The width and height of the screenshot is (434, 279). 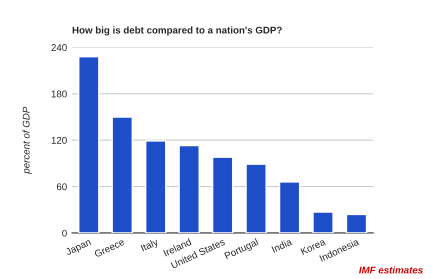 What do you see at coordinates (282, 245) in the screenshot?
I see `x-tick-label: India` at bounding box center [282, 245].